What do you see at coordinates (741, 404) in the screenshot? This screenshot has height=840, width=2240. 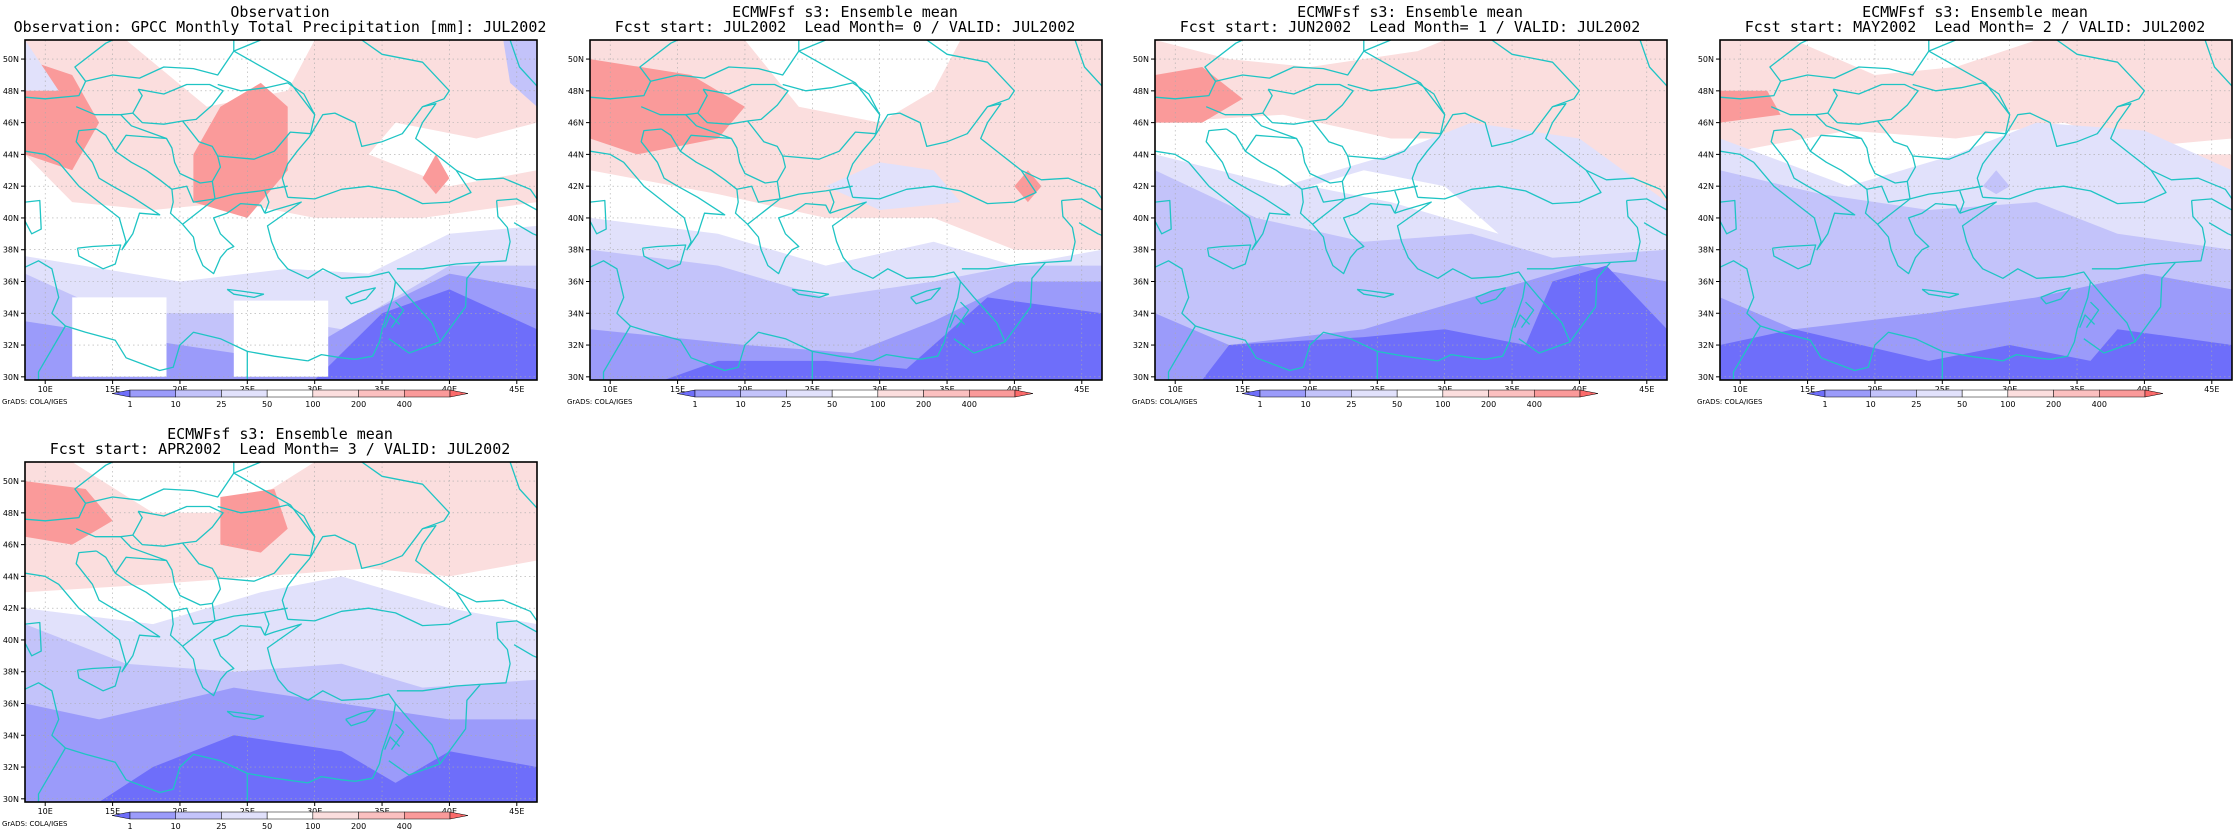 I see `colorbar-level-label: 10` at bounding box center [741, 404].